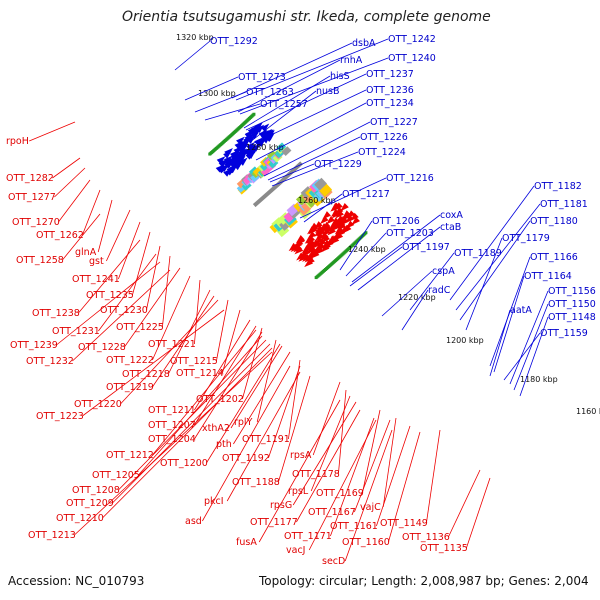  What do you see at coordinates (367, 249) in the screenshot?
I see `tick-label: 1240 kbp` at bounding box center [367, 249].